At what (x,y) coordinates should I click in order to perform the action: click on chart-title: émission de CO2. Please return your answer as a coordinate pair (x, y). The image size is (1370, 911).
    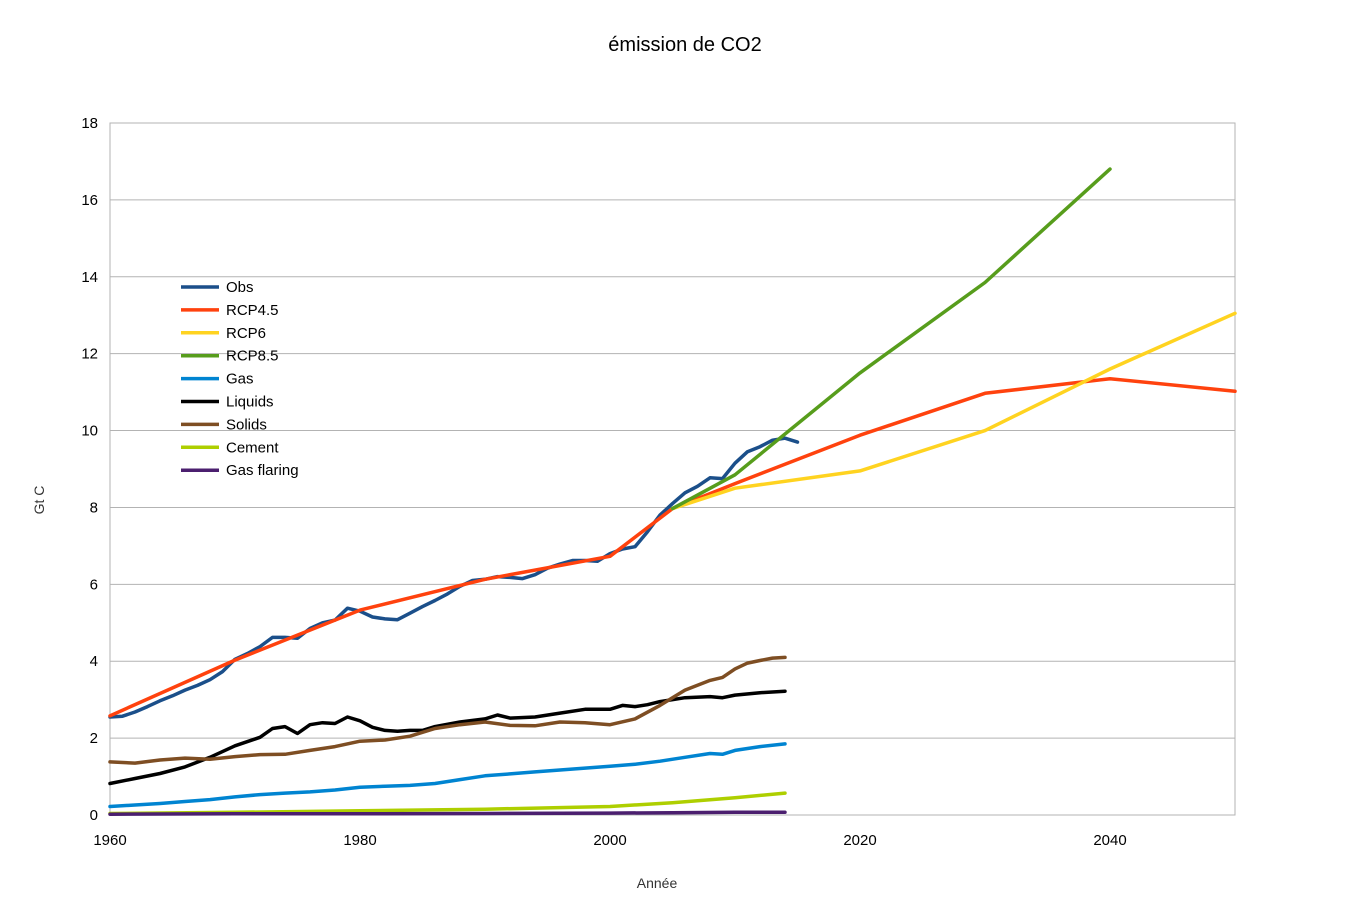
    Looking at the image, I should click on (684, 45).